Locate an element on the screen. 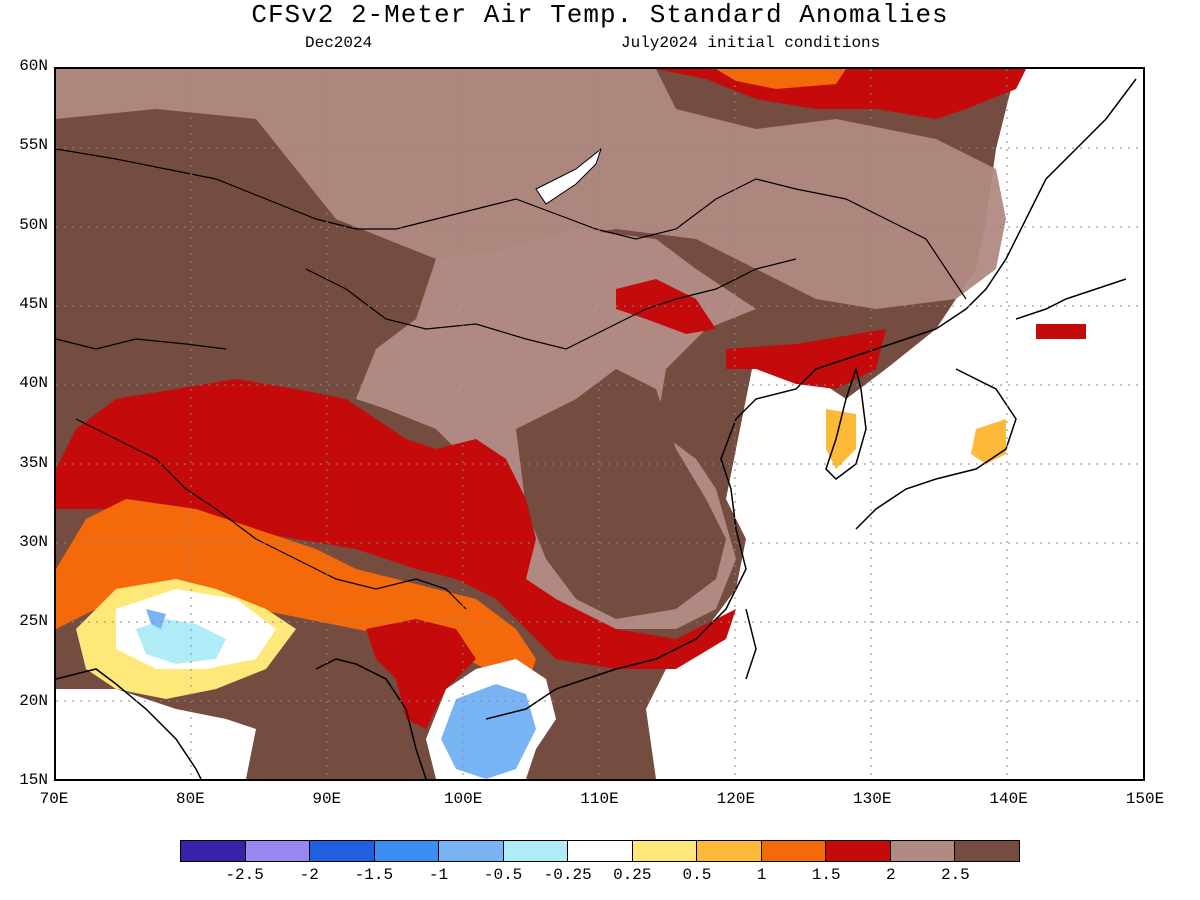 This screenshot has width=1200, height=900. longitude-label: 80E is located at coordinates (190, 799).